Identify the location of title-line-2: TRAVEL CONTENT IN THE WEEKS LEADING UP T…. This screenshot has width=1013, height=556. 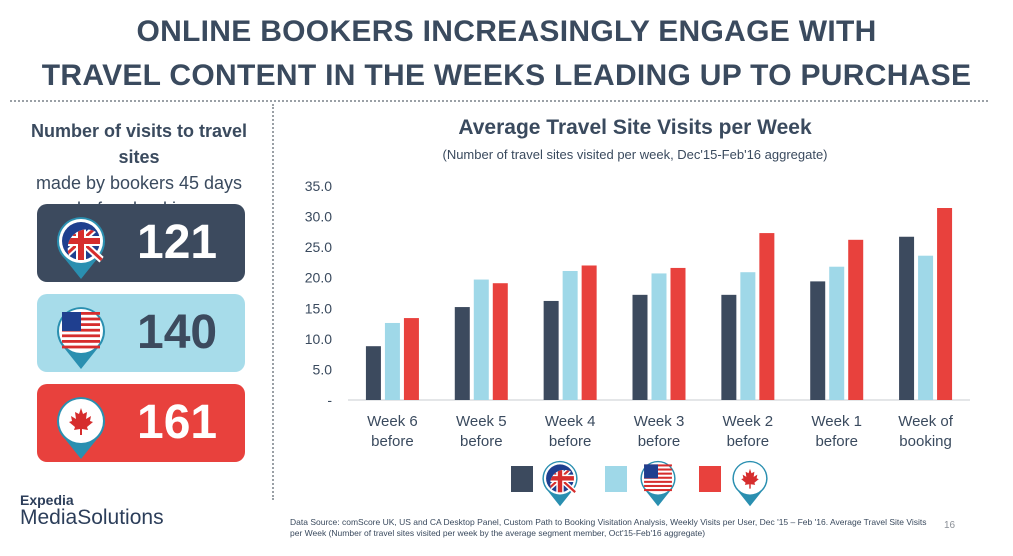
(506, 75).